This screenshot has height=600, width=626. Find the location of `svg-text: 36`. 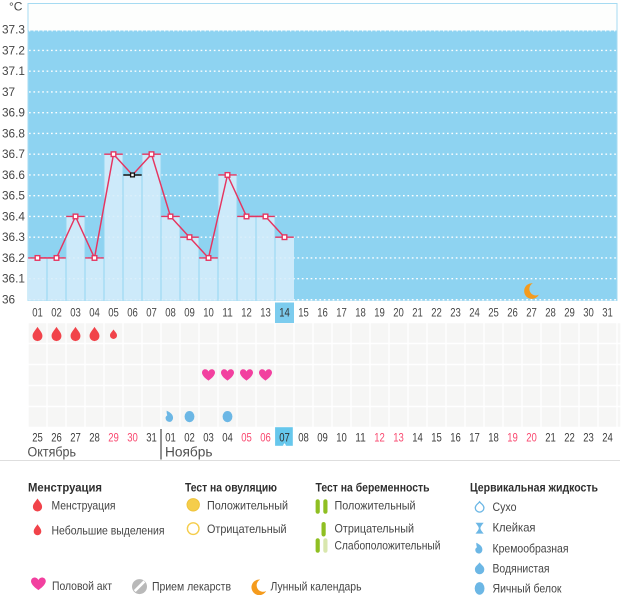

svg-text: 36 is located at coordinates (9, 299).